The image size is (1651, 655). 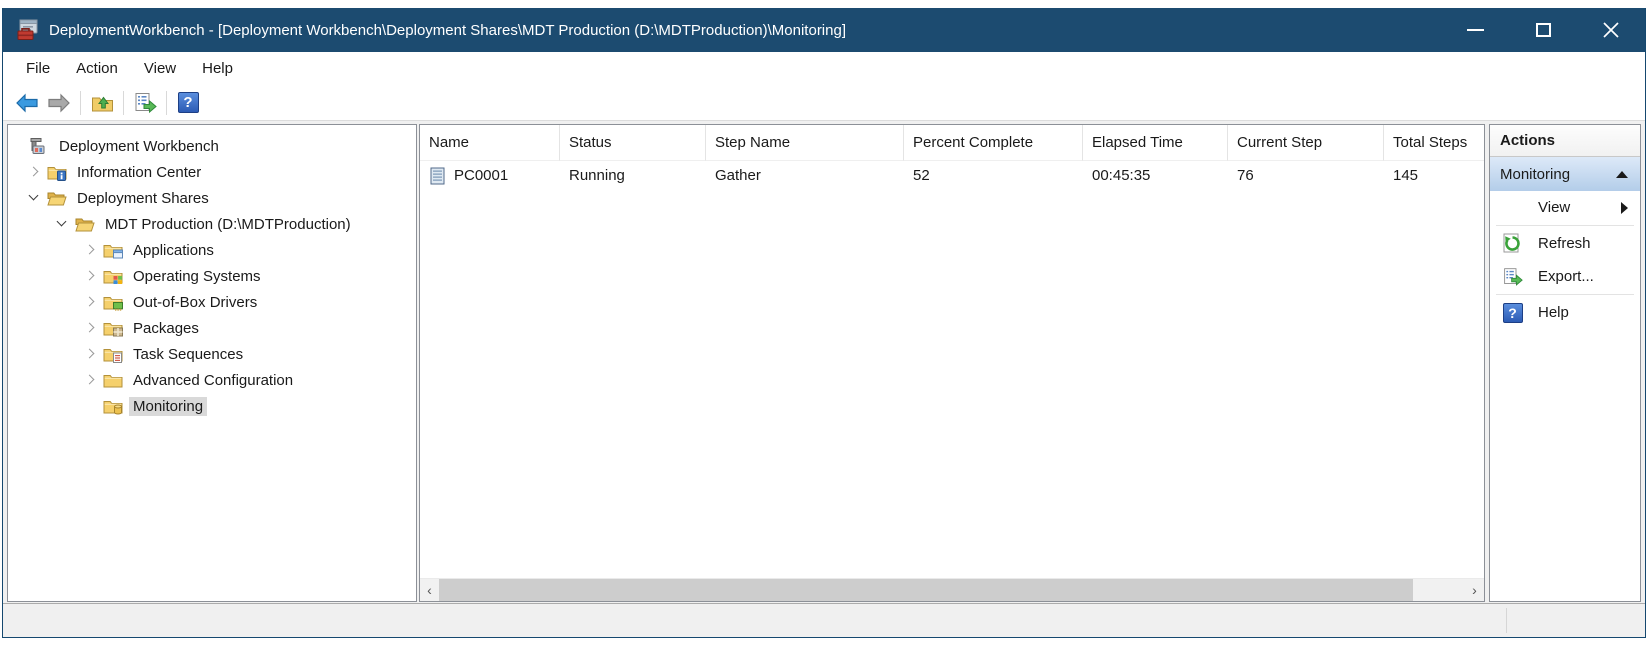 What do you see at coordinates (437, 176) in the screenshot?
I see `computer-icon` at bounding box center [437, 176].